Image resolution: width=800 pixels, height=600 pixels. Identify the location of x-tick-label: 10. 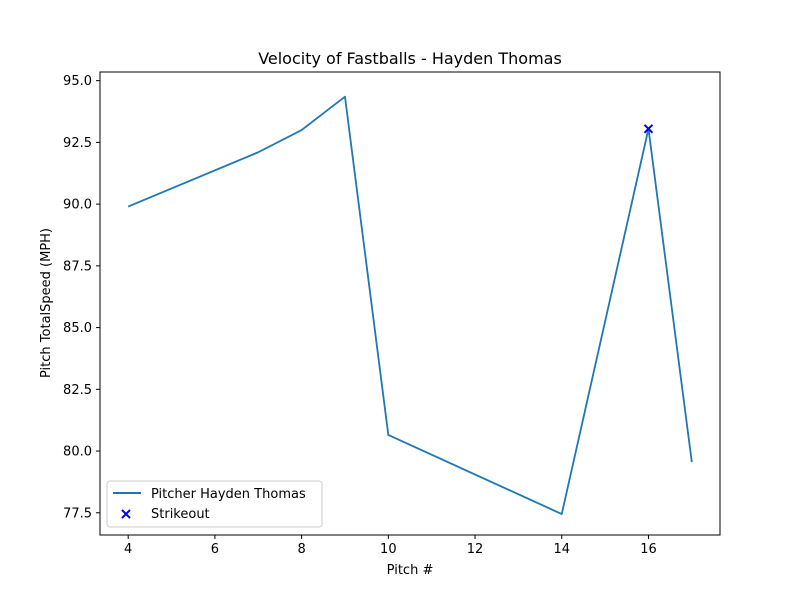
(388, 549).